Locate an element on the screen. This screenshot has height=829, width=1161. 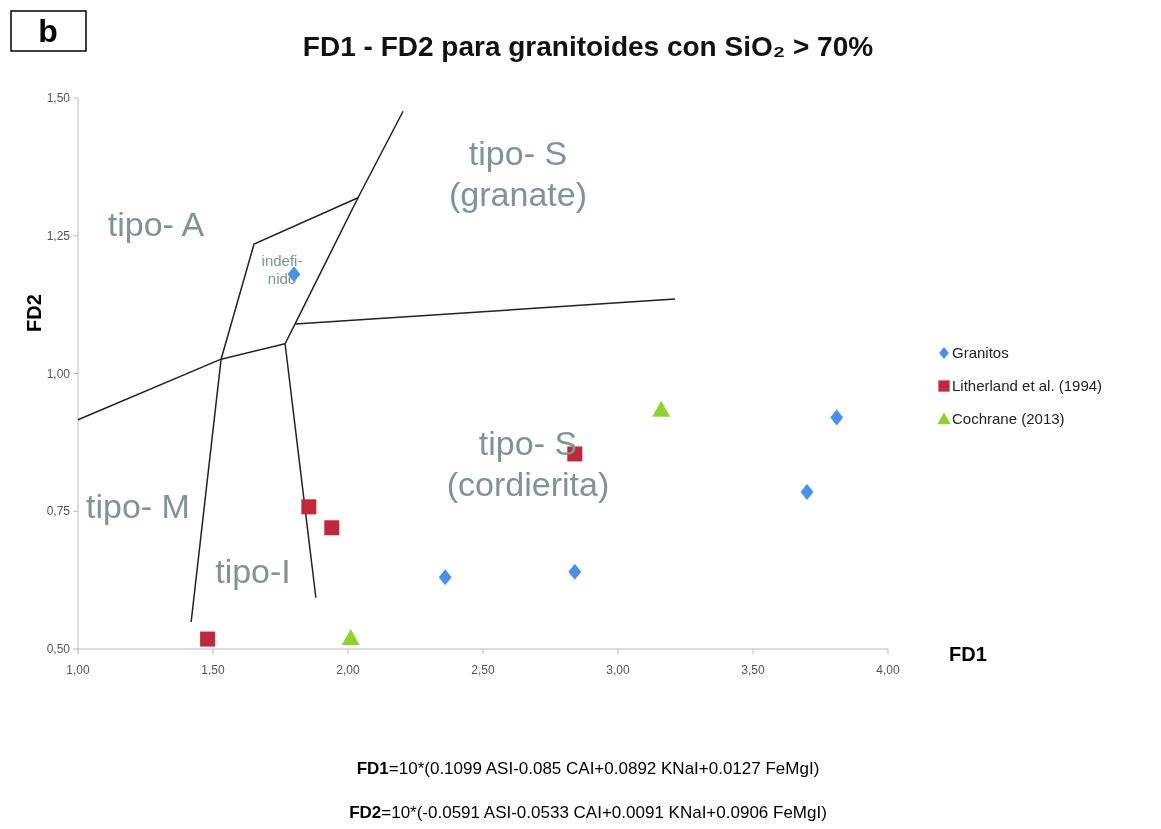
y-tick-label: 1,25 is located at coordinates (58, 235).